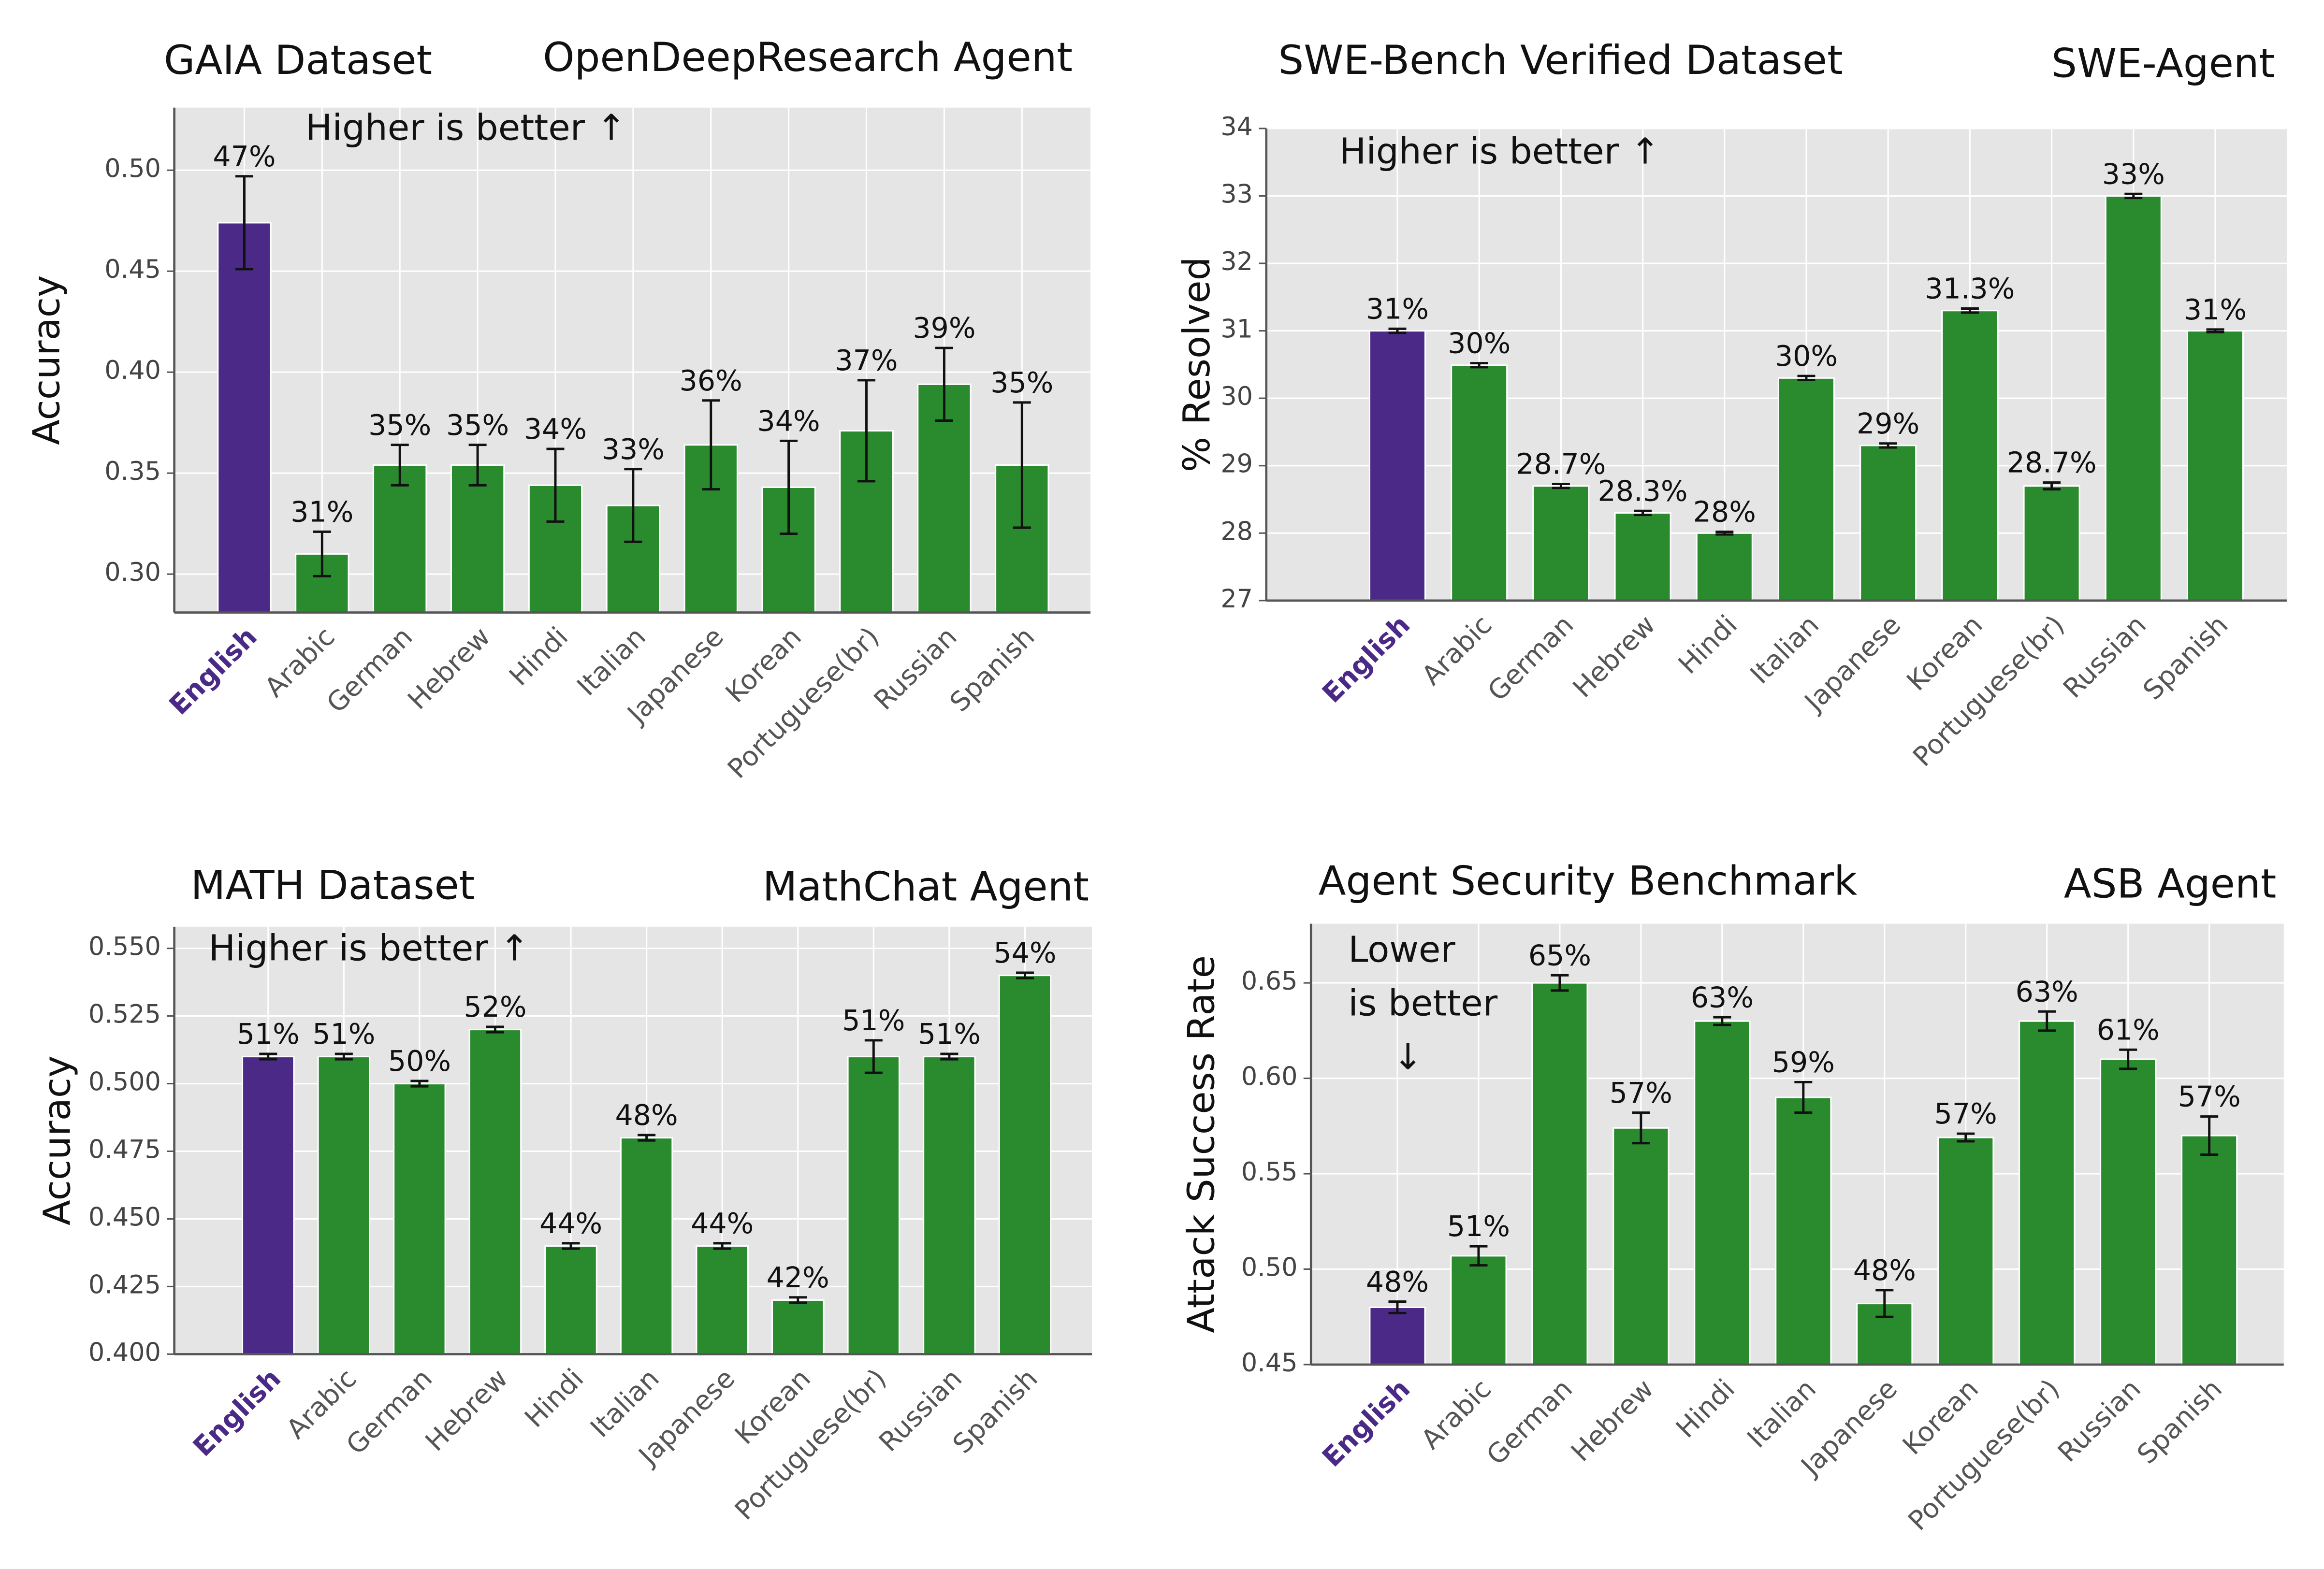 This screenshot has height=1569, width=2324. Describe the element at coordinates (124, 1352) in the screenshot. I see `y-tick-label: 0.400` at that location.